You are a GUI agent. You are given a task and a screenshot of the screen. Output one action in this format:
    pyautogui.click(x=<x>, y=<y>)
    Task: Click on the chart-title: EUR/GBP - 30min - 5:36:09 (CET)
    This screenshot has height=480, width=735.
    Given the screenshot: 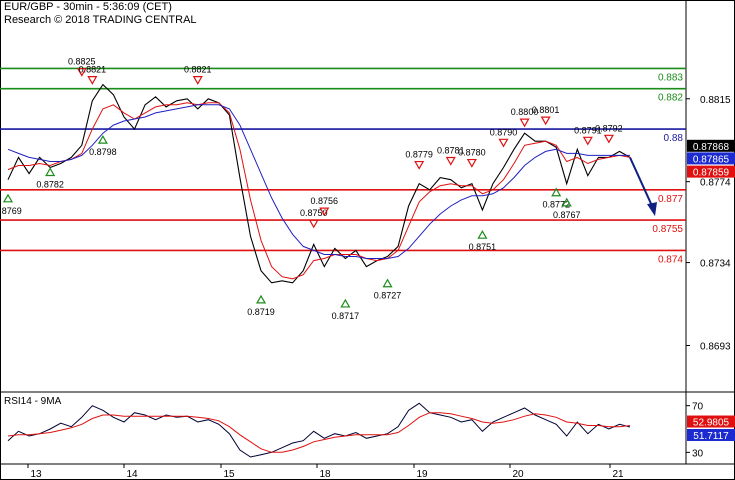 What is the action you would take?
    pyautogui.click(x=88, y=7)
    